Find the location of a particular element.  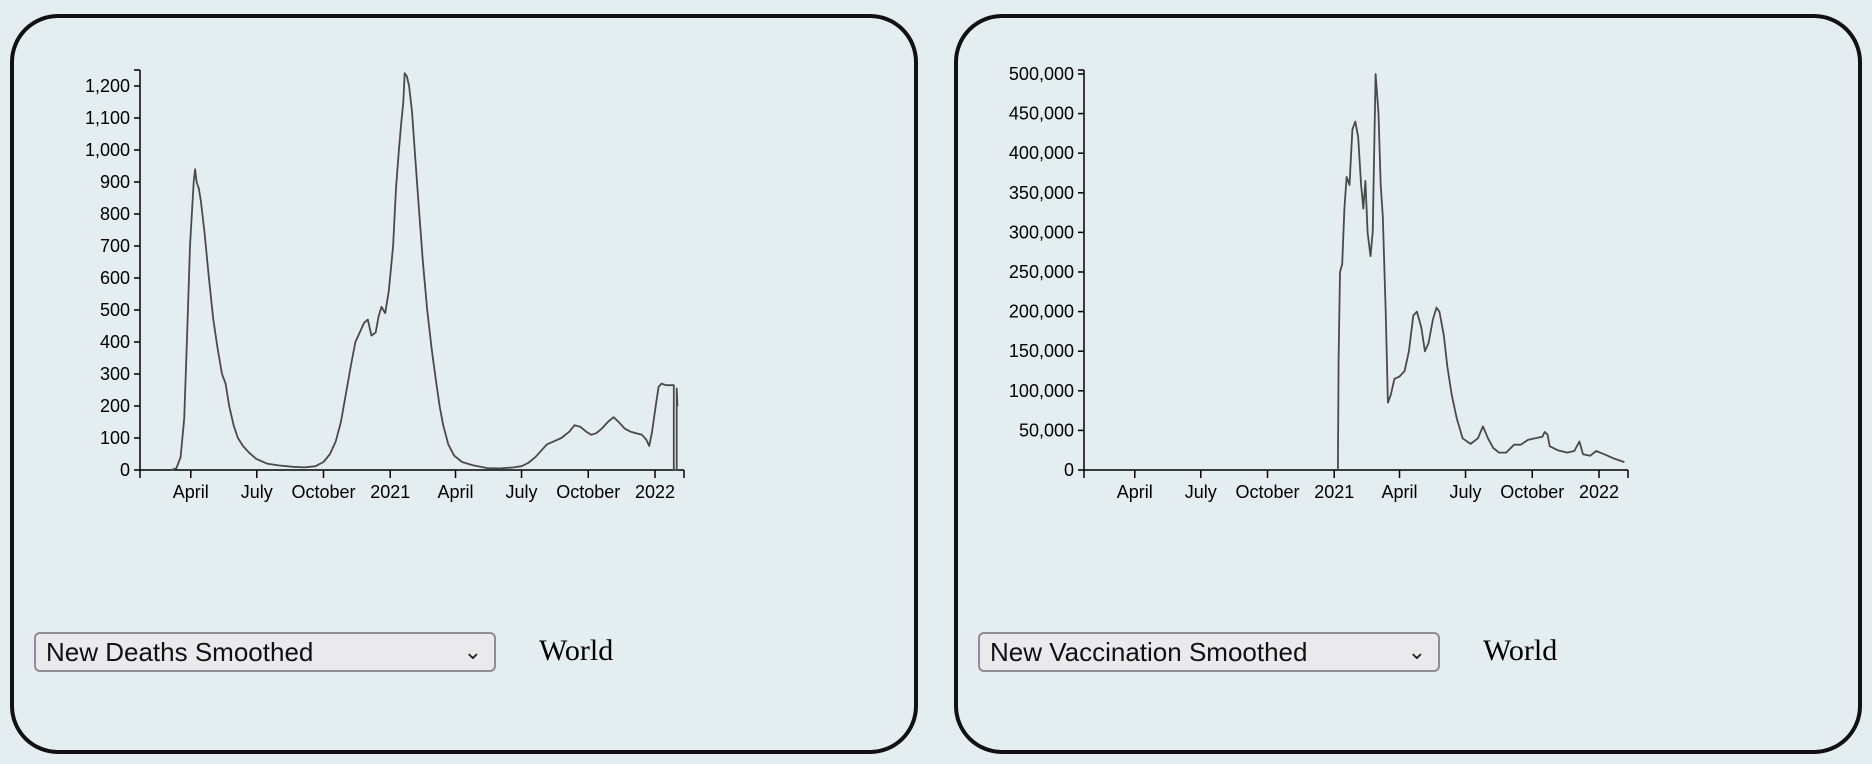

y-tick-label: 300,000 is located at coordinates (1041, 232).